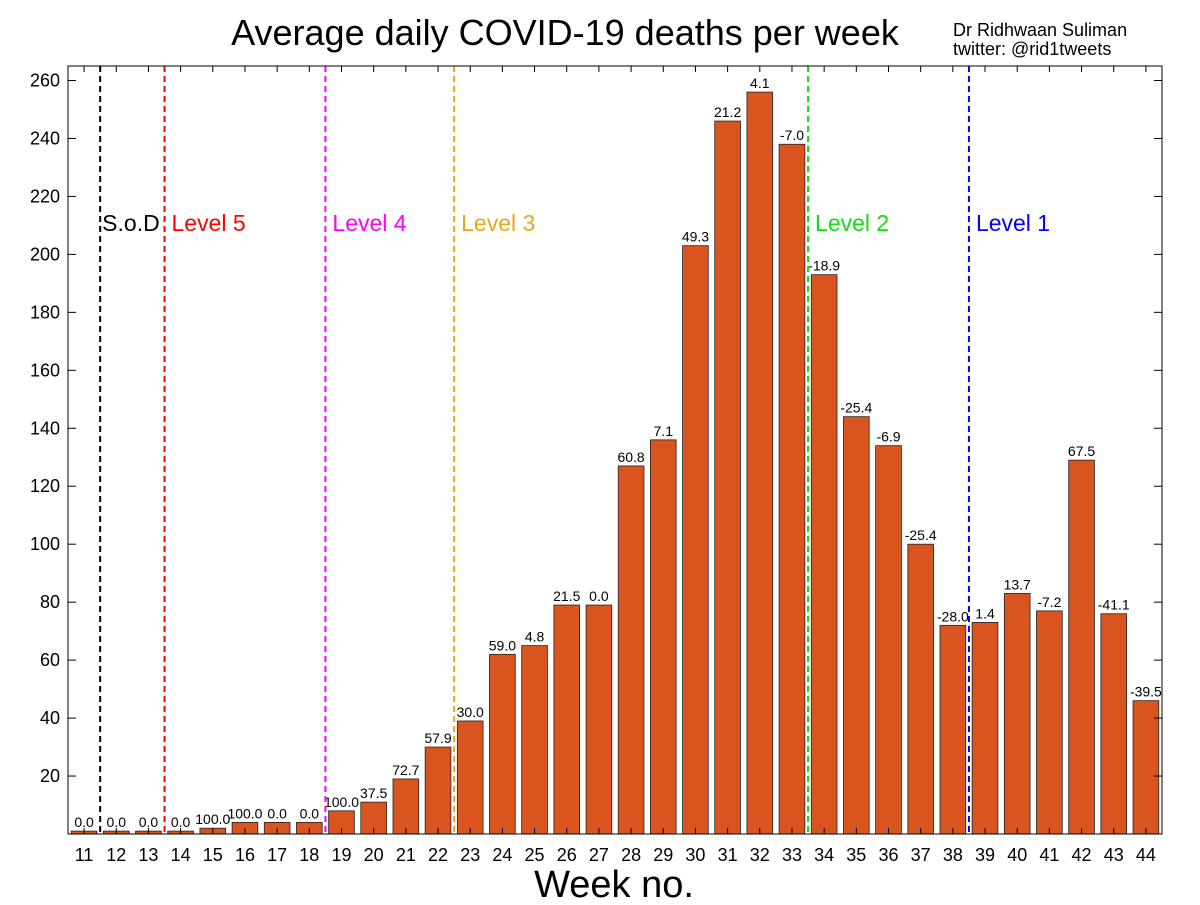 This screenshot has width=1200, height=905. I want to click on data-label: 7.1, so click(664, 431).